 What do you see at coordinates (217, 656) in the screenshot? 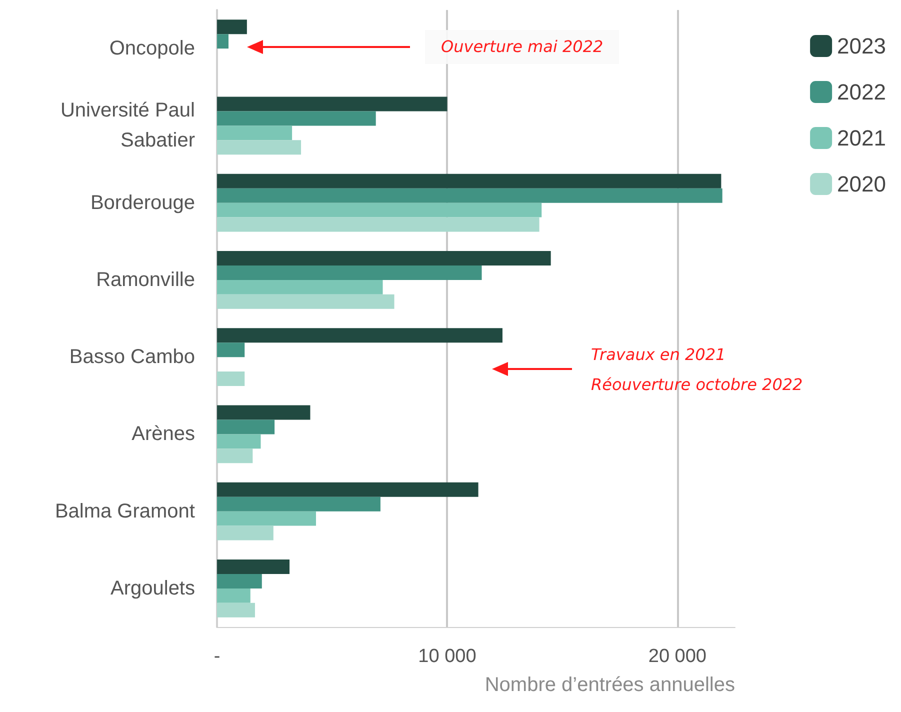
I see `x-tick-label: -` at bounding box center [217, 656].